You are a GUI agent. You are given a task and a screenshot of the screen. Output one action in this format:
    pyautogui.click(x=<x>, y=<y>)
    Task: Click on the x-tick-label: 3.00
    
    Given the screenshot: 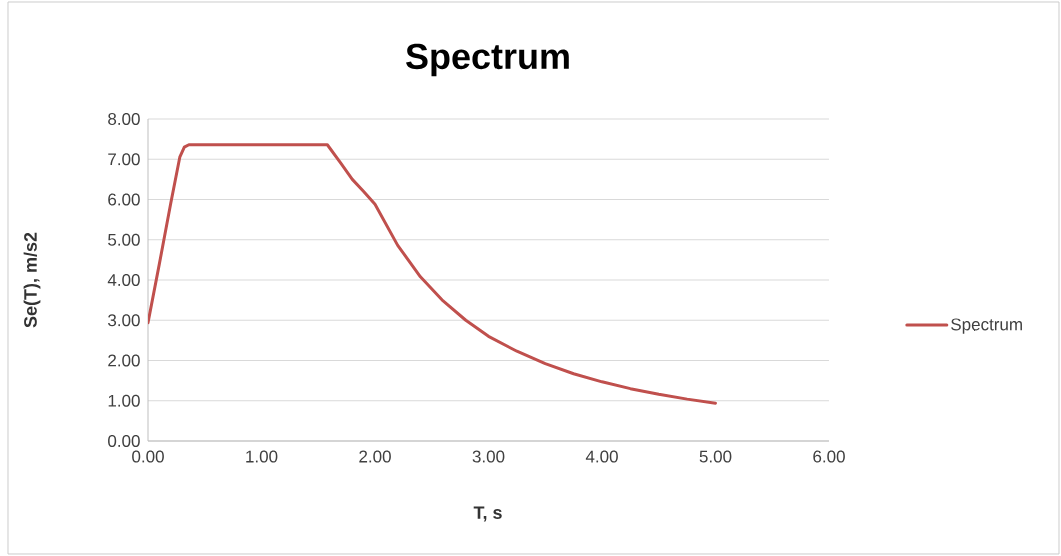 What is the action you would take?
    pyautogui.click(x=488, y=456)
    